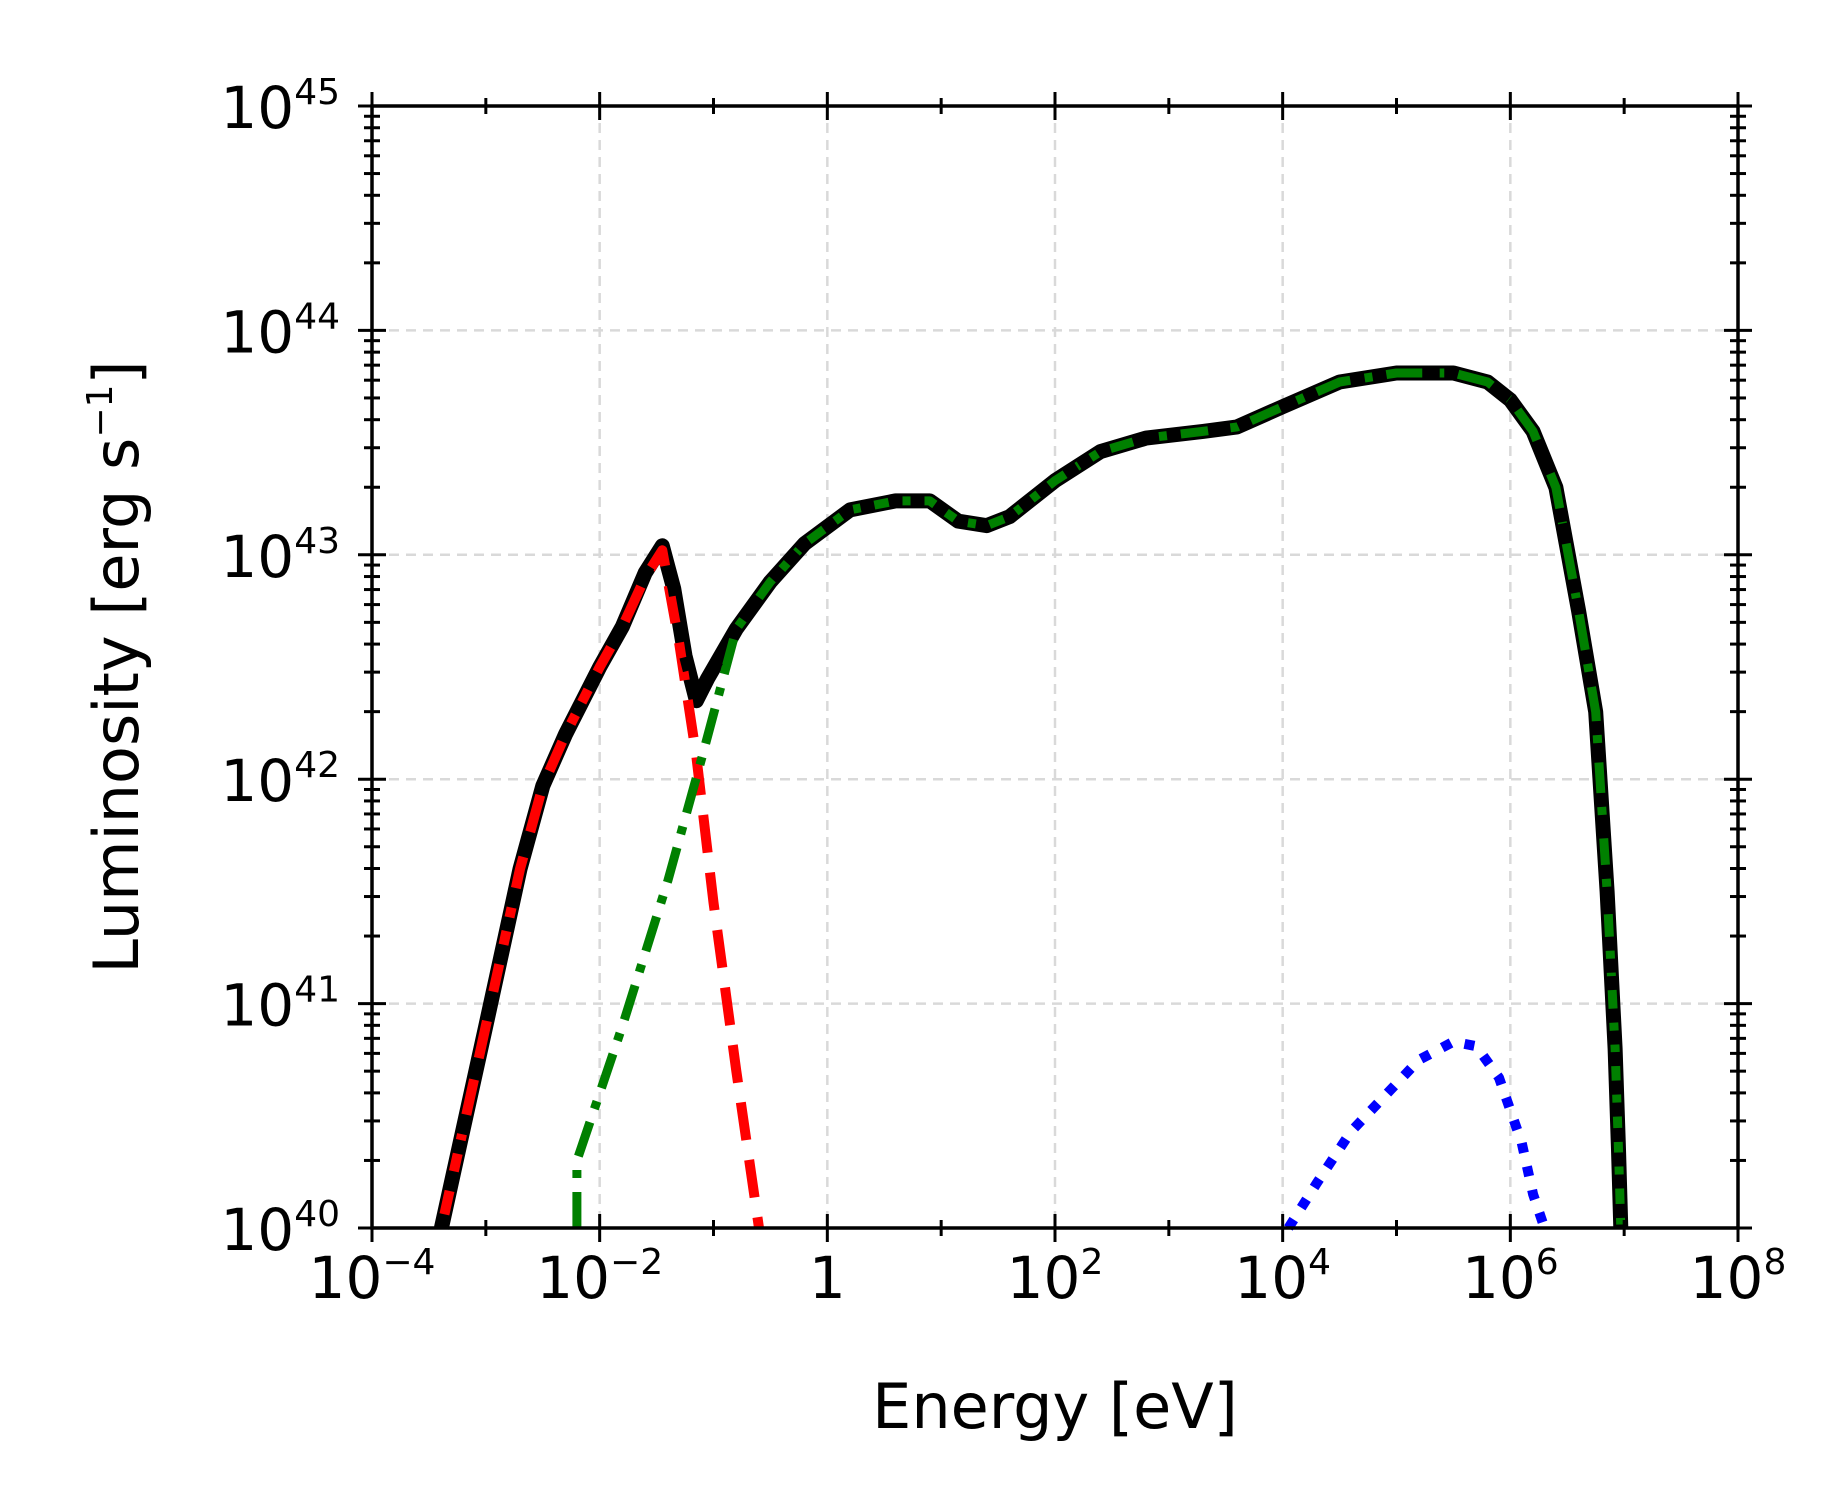  What do you see at coordinates (317, 1214) in the screenshot?
I see `y-tick-label-exp: 40` at bounding box center [317, 1214].